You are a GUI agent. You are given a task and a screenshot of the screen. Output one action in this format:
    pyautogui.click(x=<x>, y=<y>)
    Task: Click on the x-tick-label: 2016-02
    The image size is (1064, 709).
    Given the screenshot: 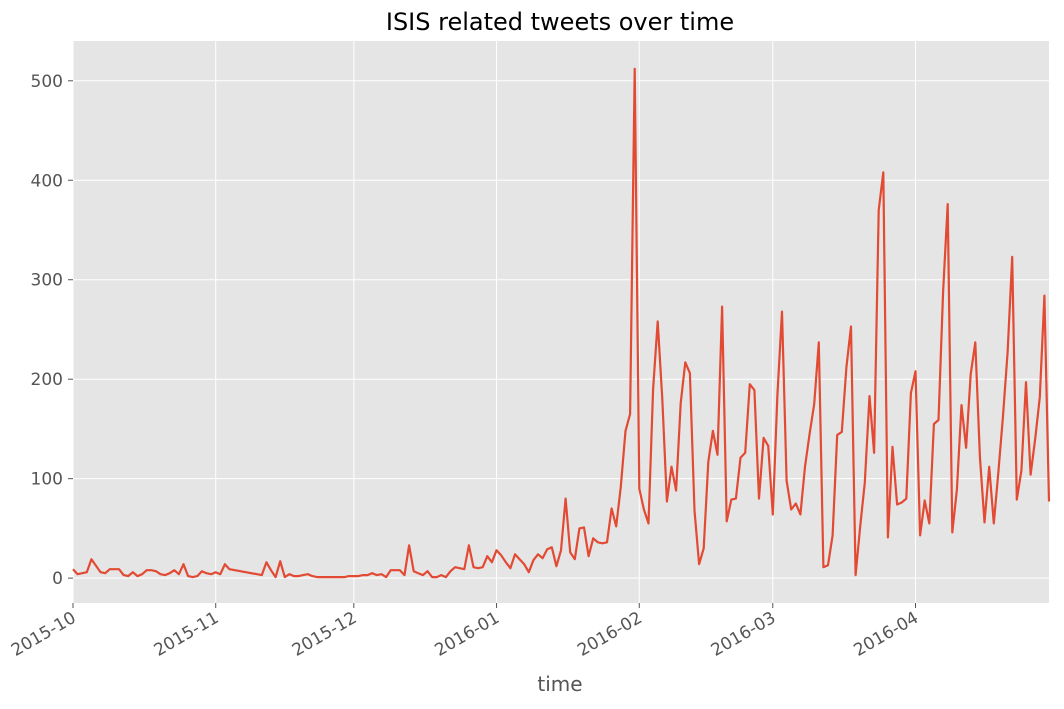 What is the action you would take?
    pyautogui.click(x=610, y=634)
    